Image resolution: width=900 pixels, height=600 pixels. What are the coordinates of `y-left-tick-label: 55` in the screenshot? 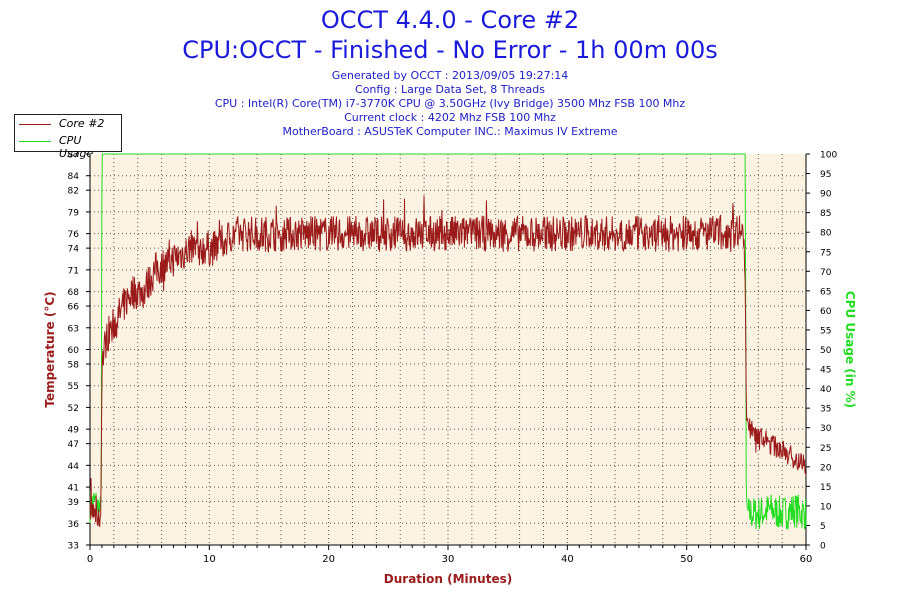 It's located at (73, 387).